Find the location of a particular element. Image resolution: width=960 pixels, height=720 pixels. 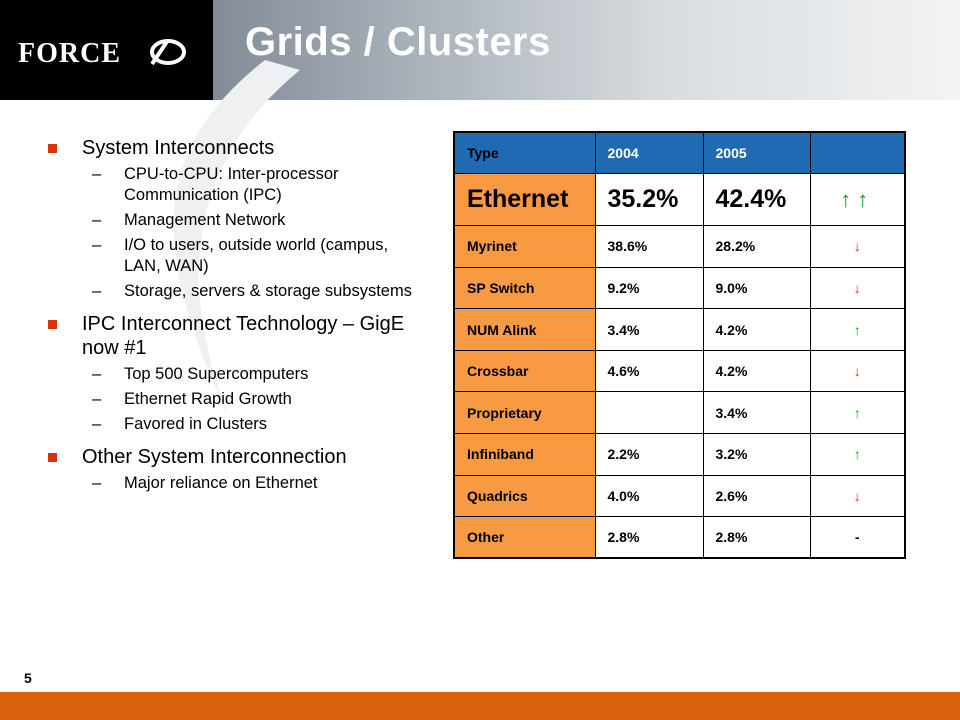

table-row: Myrinet 38.6% 28.2% ↓ is located at coordinates (679, 246).